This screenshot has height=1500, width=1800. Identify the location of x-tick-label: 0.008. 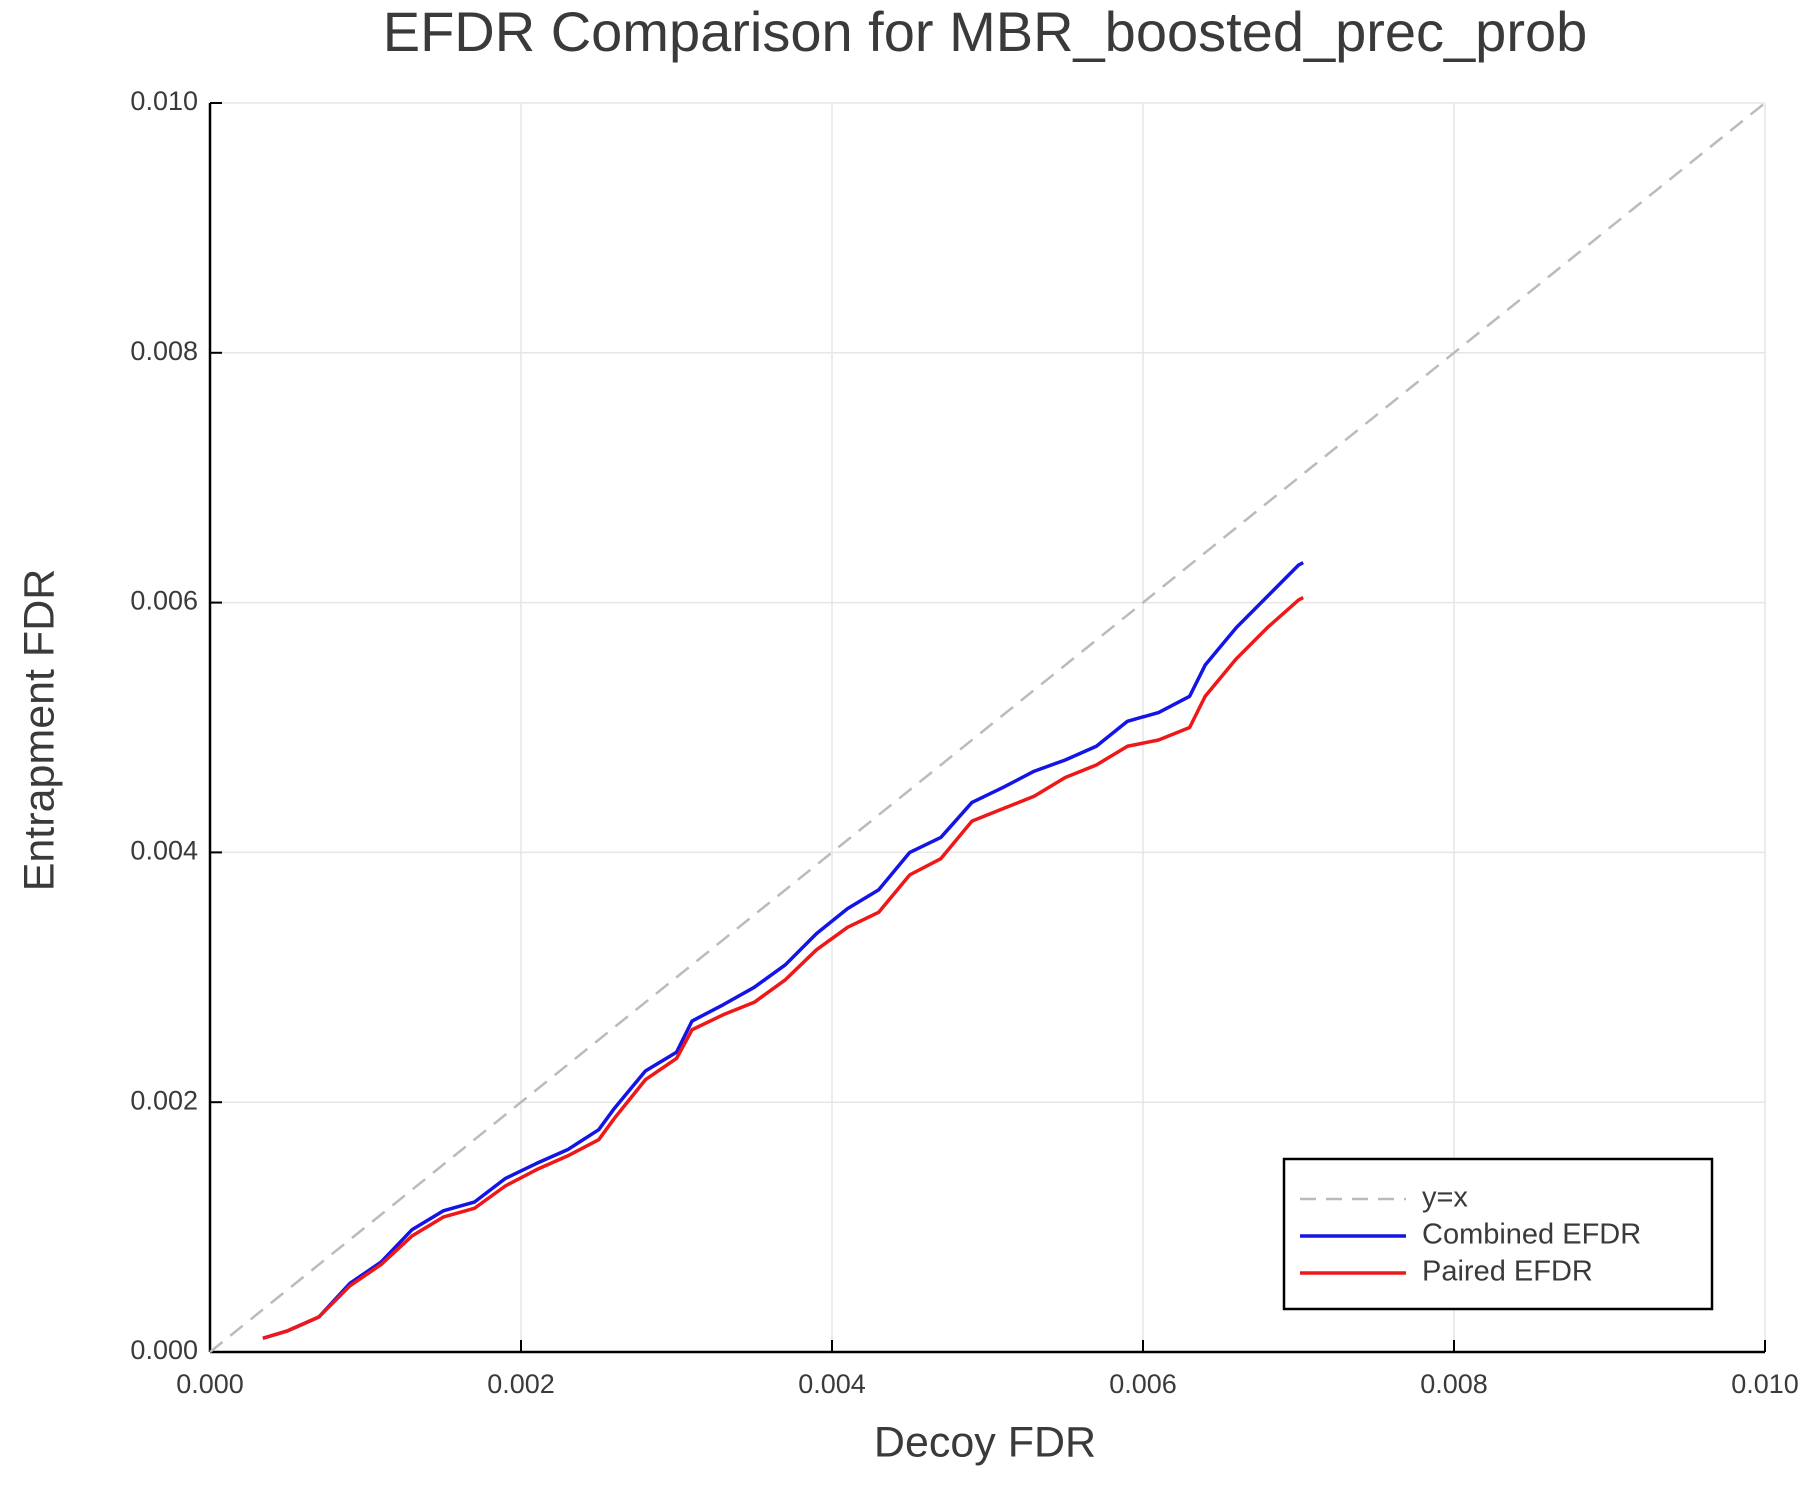
(1454, 1384).